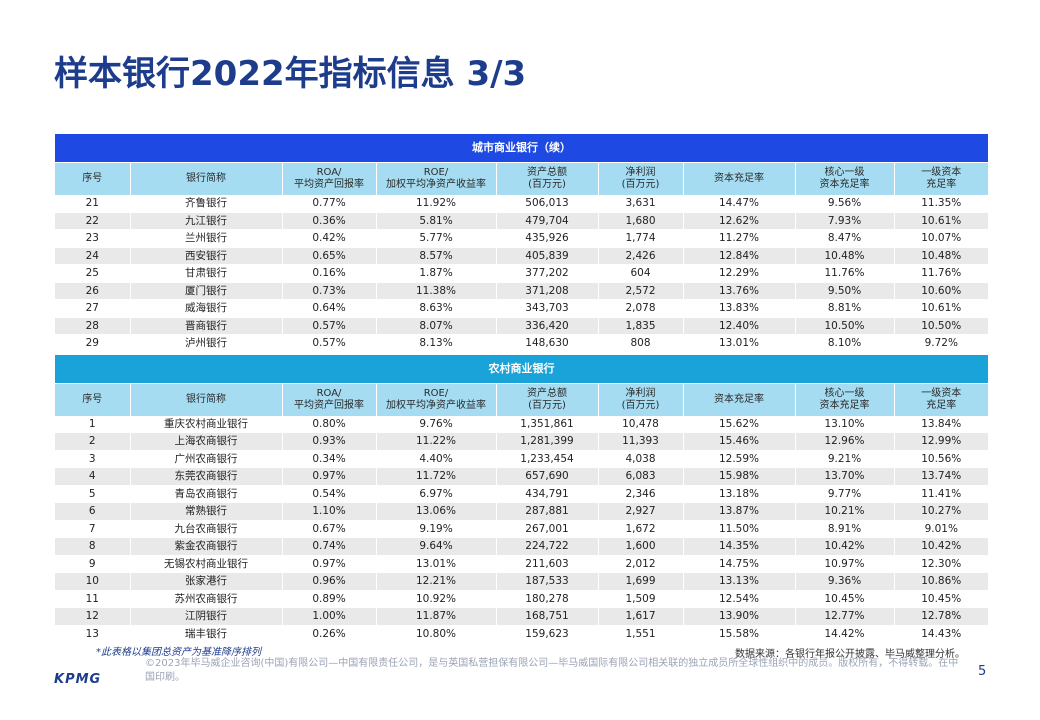 Image resolution: width=1040 pixels, height=720 pixels. I want to click on bank-name-cell: 甘肃银行, so click(206, 273).